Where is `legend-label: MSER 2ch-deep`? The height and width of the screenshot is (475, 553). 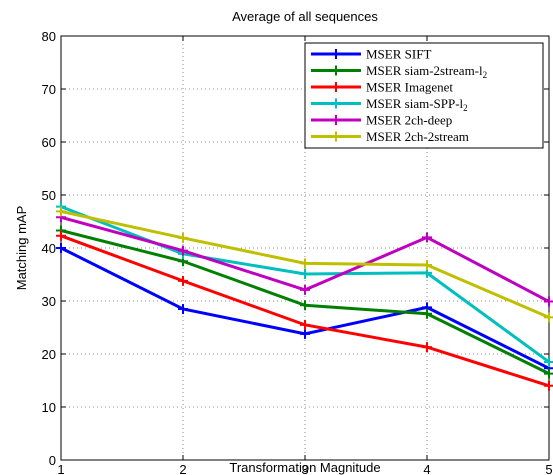 legend-label: MSER 2ch-deep is located at coordinates (409, 120).